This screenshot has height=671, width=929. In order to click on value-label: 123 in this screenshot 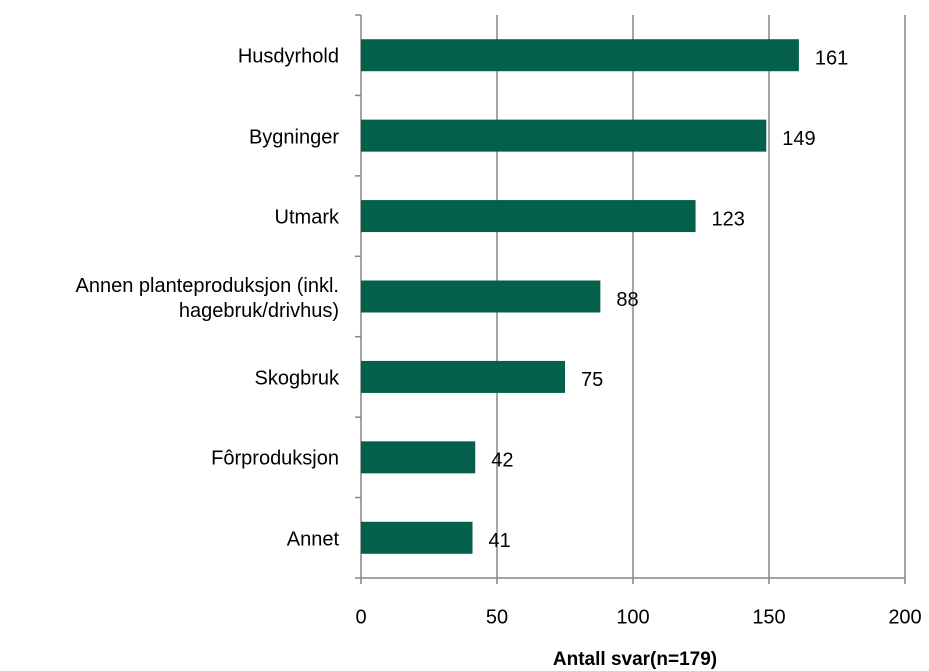, I will do `click(728, 219)`.